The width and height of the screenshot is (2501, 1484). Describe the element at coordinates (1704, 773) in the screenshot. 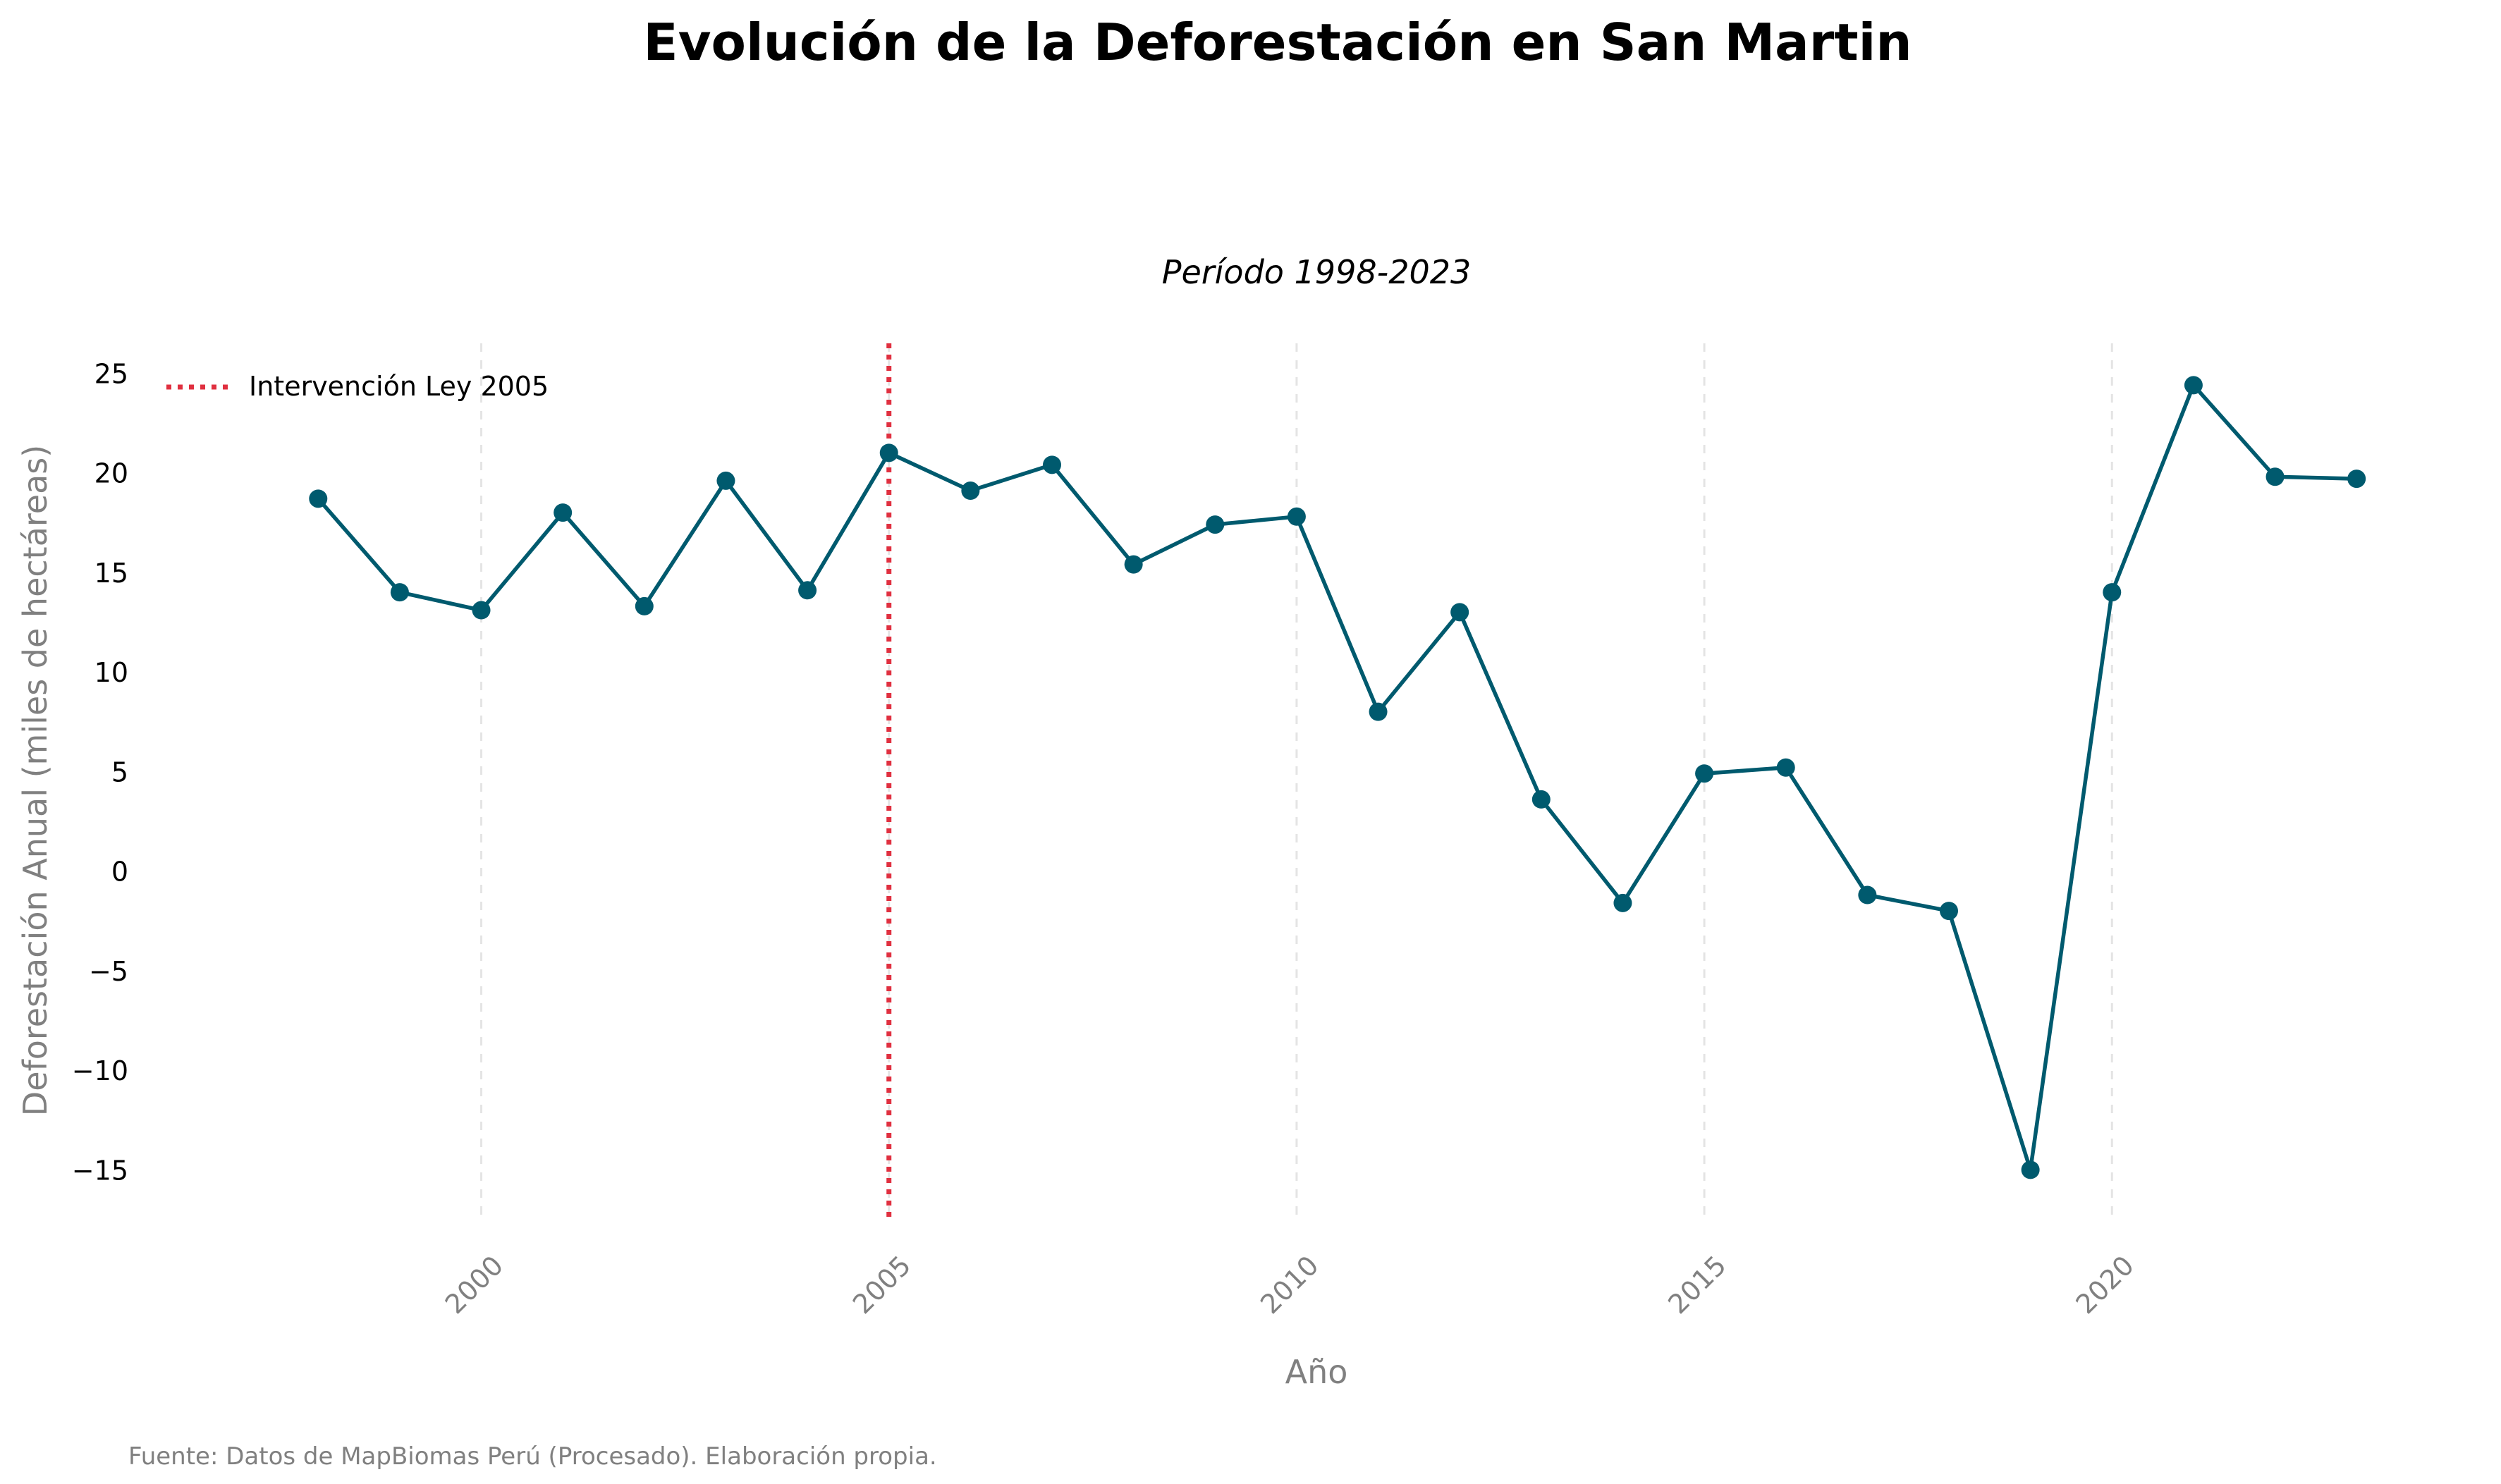

I see `data-point-2015` at that location.